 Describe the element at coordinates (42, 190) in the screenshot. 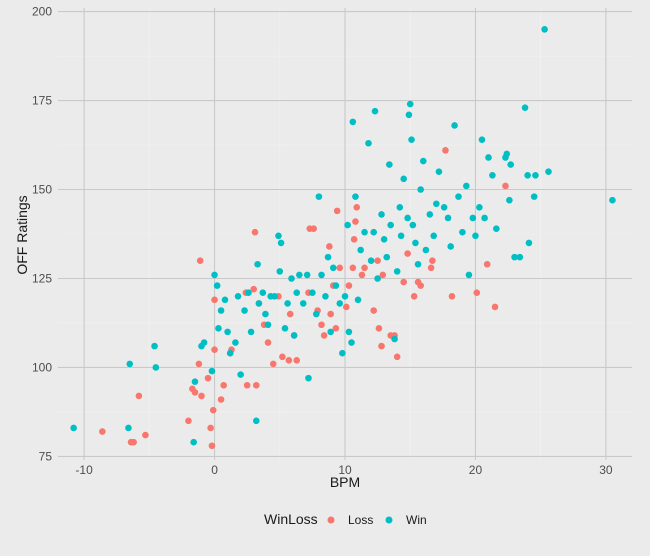

I see `y-tick-label: 150` at that location.